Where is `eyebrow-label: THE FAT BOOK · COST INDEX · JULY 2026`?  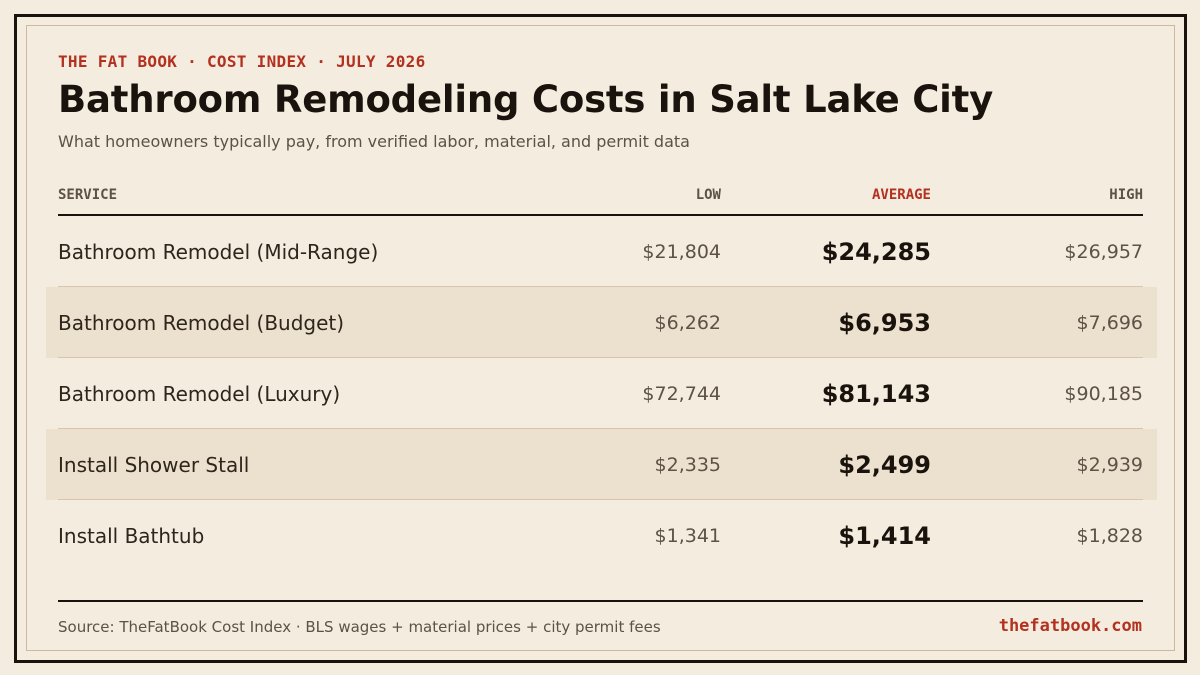
eyebrow-label: THE FAT BOOK · COST INDEX · JULY 2026 is located at coordinates (242, 61).